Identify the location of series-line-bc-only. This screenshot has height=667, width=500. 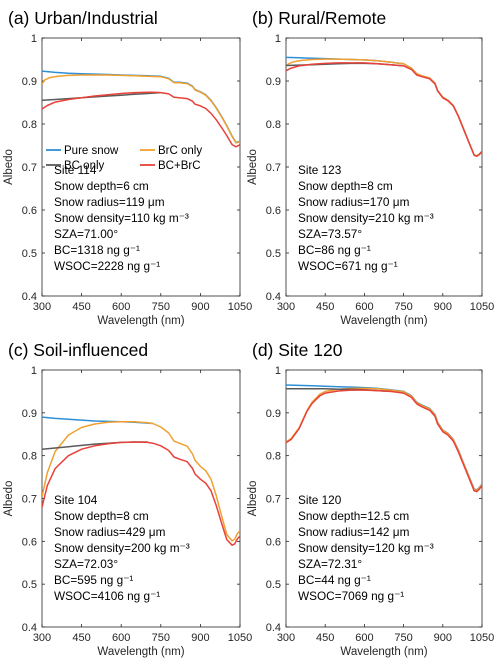
(101, 96).